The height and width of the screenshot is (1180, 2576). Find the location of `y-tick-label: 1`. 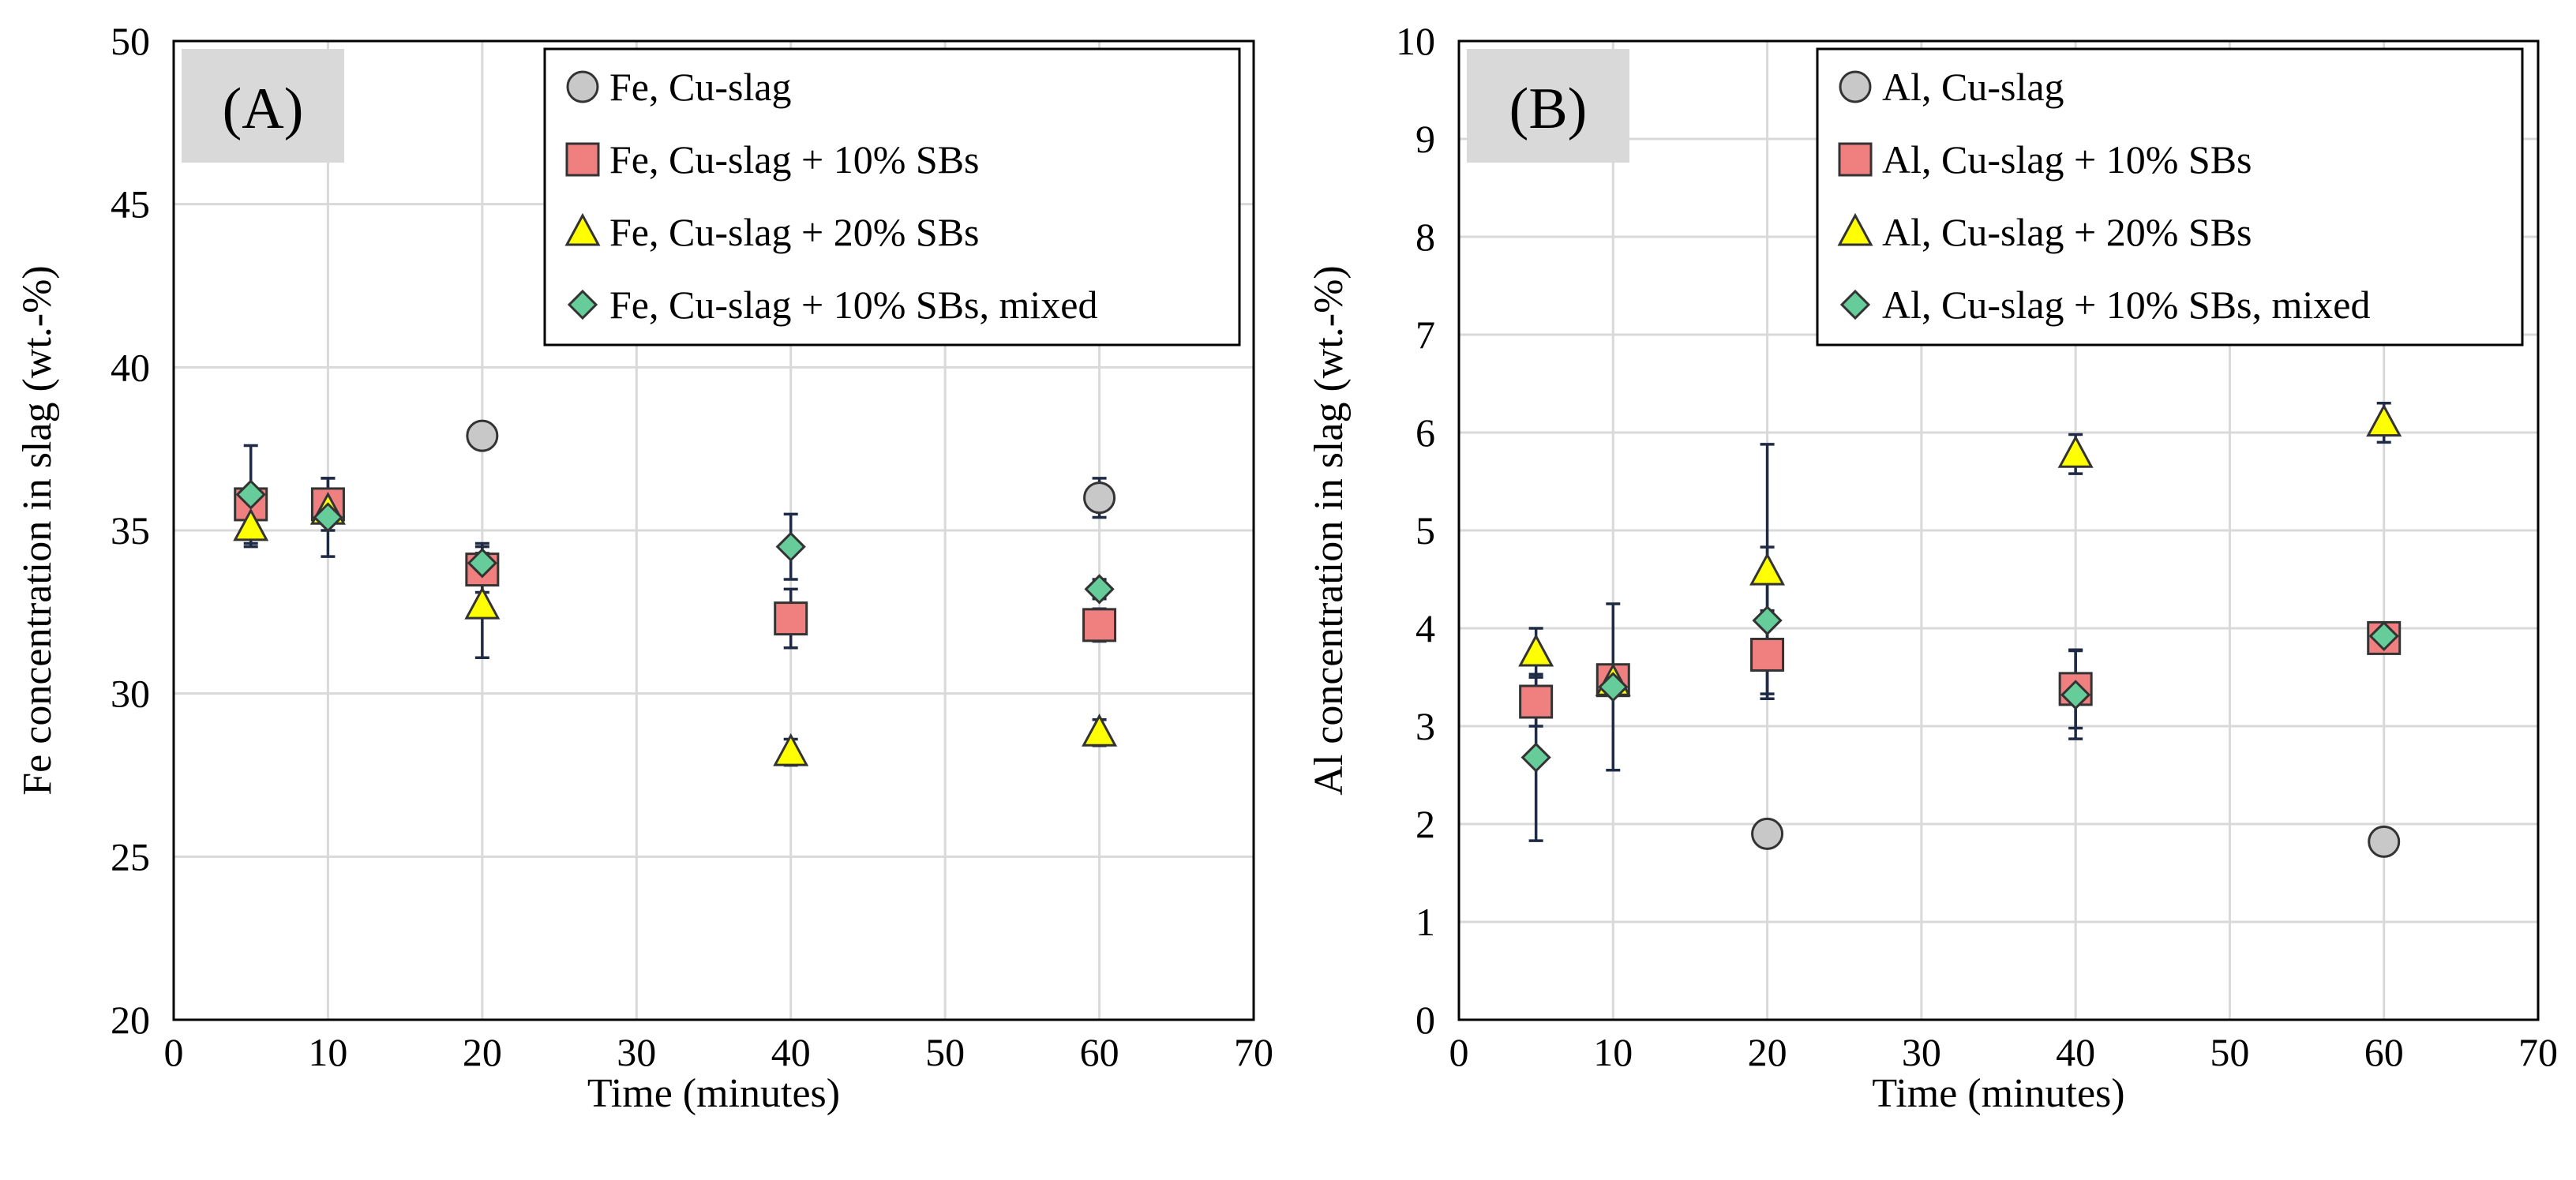

y-tick-label: 1 is located at coordinates (1425, 922).